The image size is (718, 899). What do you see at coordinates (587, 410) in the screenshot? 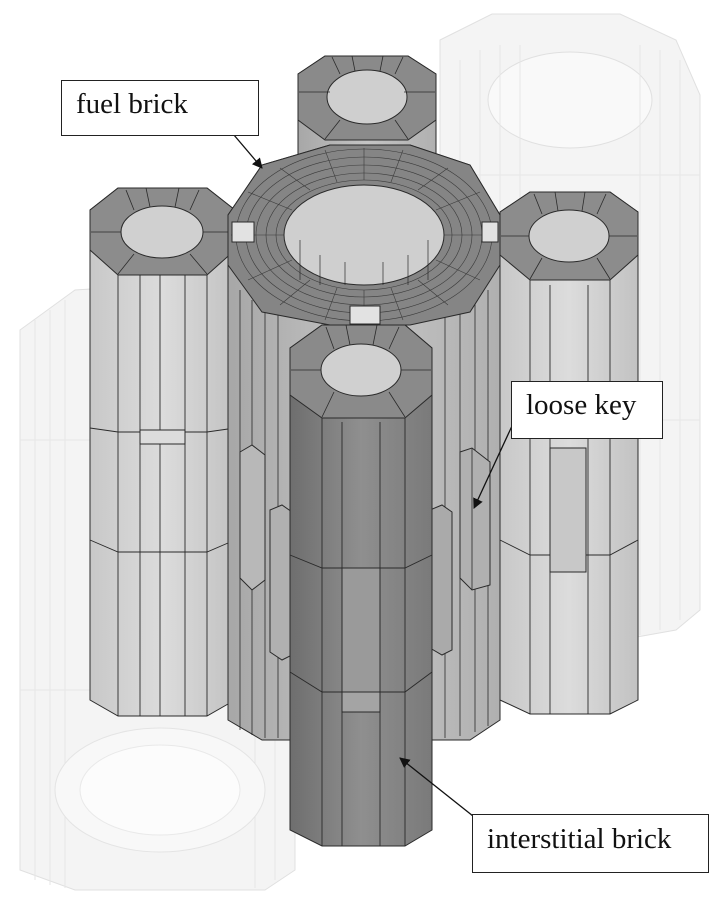
I see `loose-key-label: loose key` at bounding box center [587, 410].